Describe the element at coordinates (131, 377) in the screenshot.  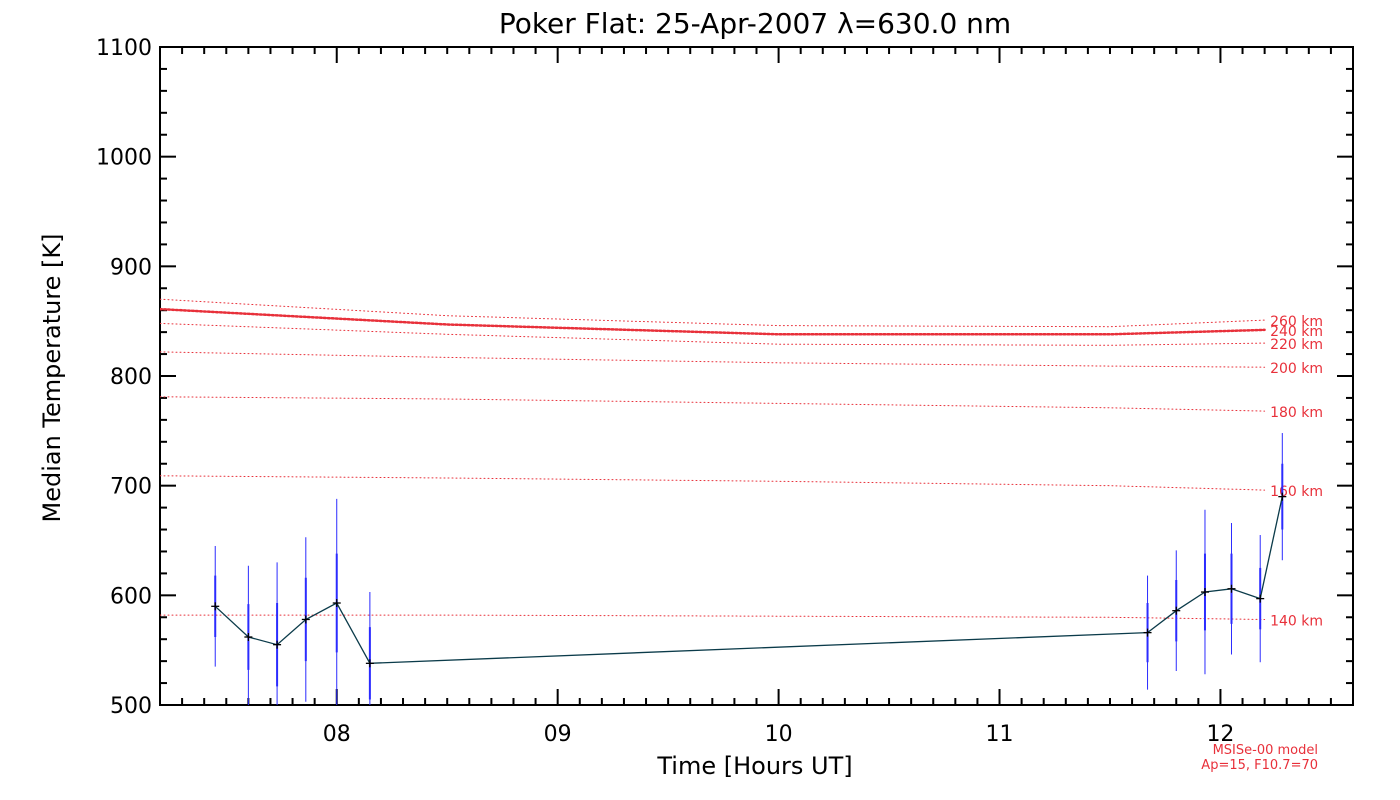
I see `y-tick-label: 800` at that location.